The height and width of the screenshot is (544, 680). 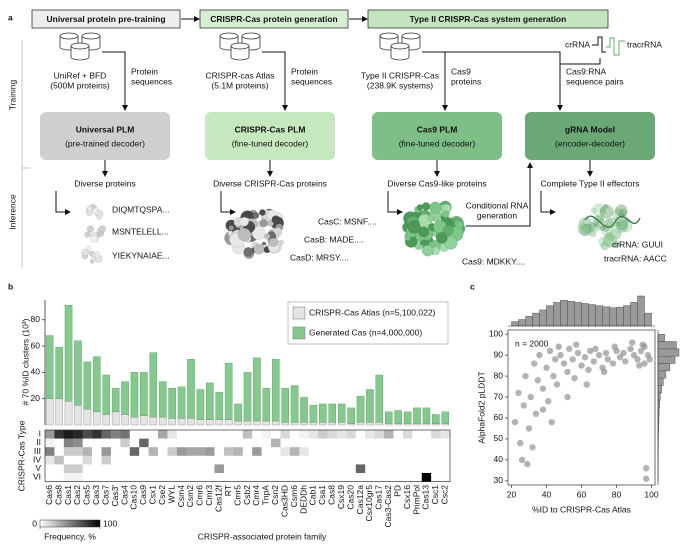 What do you see at coordinates (105, 19) in the screenshot?
I see `stage-title: Universal protein pre-training` at bounding box center [105, 19].